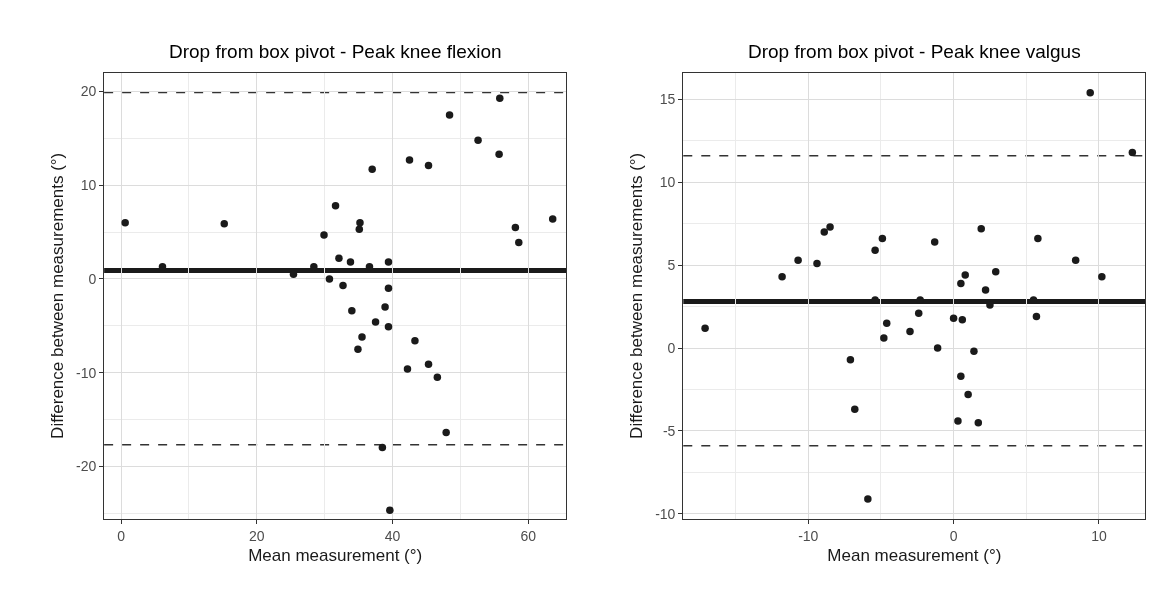 This screenshot has height=597, width=1170. Describe the element at coordinates (88, 91) in the screenshot. I see `y-tick-label: 20` at that location.